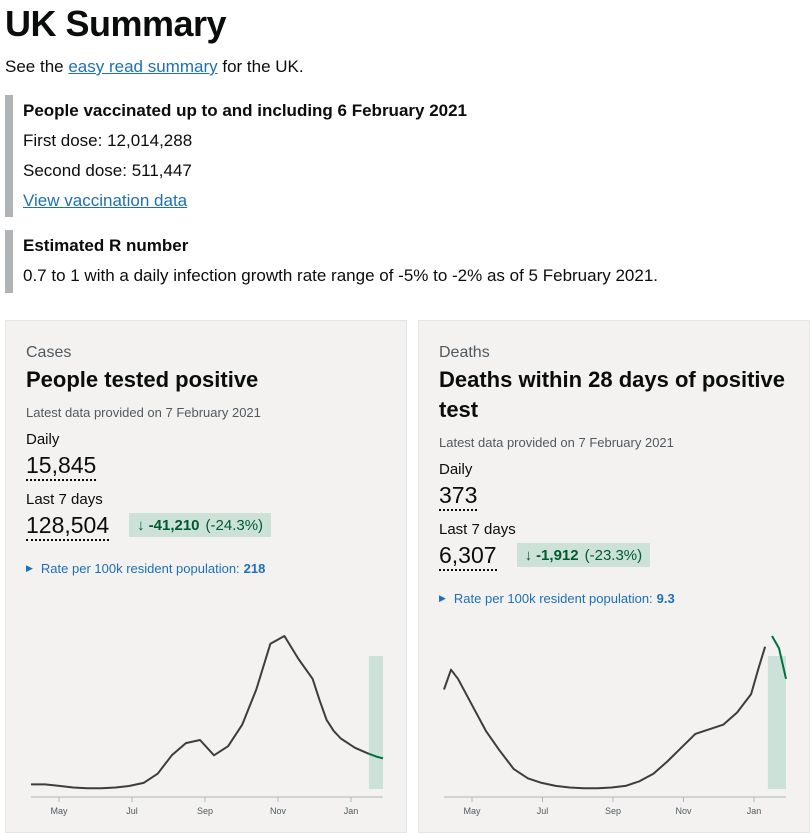 Image resolution: width=810 pixels, height=833 pixels. I want to click on card-caption: Cases, so click(49, 352).